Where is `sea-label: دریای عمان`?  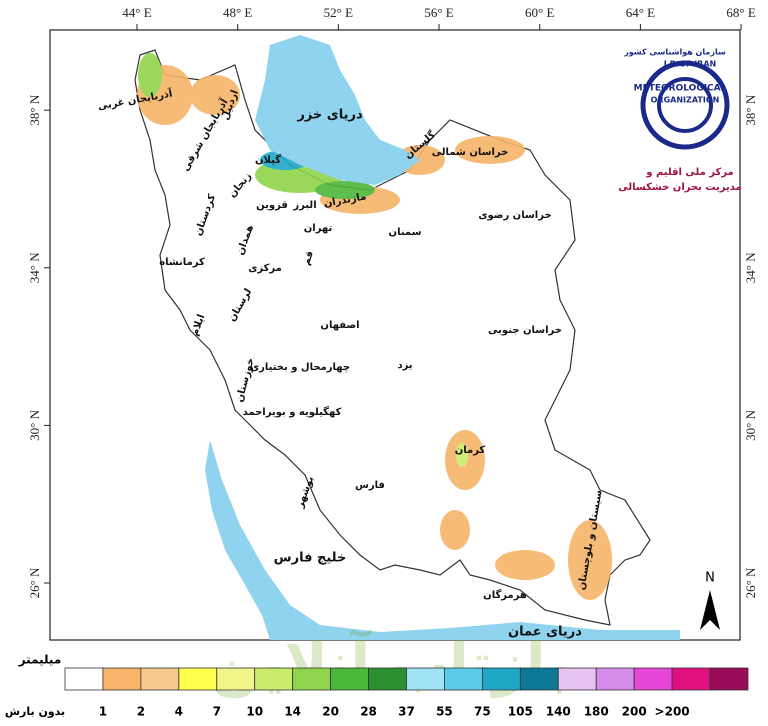
sea-label: دریای عمان is located at coordinates (545, 632).